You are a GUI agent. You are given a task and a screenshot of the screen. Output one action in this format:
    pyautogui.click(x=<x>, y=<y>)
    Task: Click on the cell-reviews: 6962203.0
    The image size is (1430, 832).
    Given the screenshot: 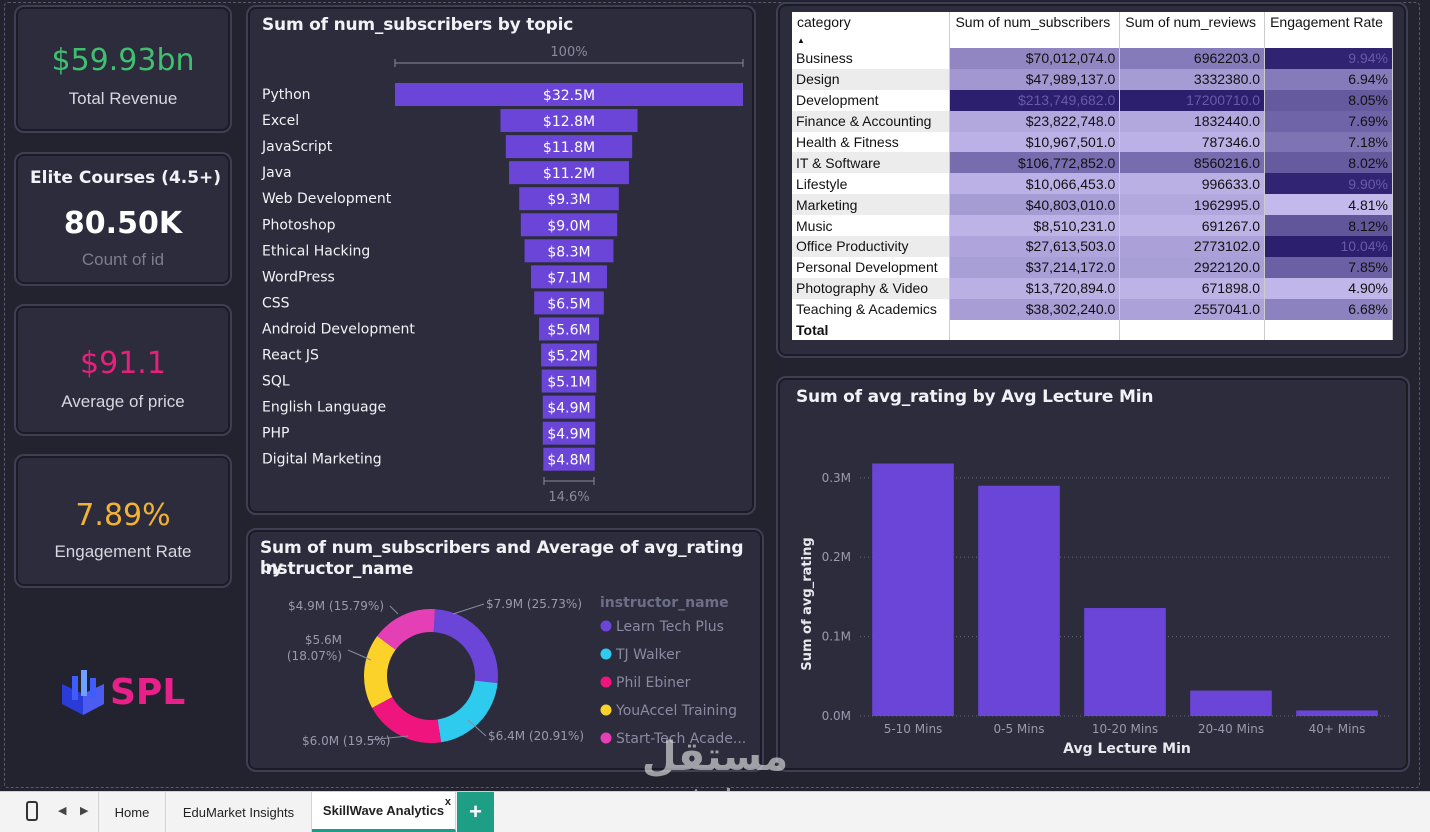 What is the action you would take?
    pyautogui.click(x=1192, y=58)
    